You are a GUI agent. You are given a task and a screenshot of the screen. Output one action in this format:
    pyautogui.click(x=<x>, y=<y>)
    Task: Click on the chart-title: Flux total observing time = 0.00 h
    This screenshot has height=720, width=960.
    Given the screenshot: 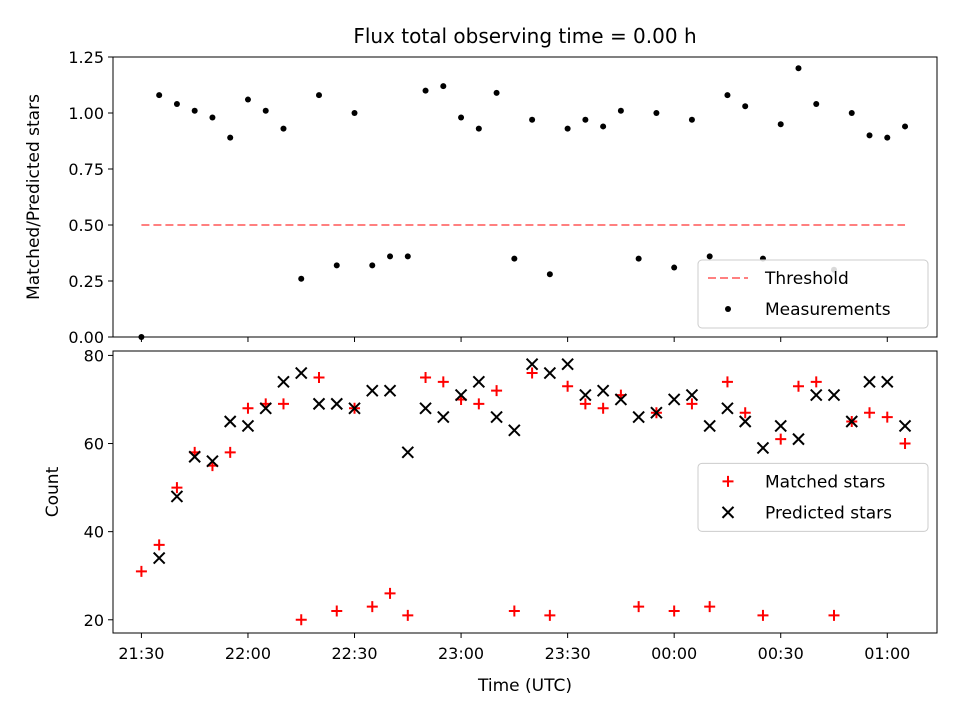 What is the action you would take?
    pyautogui.click(x=524, y=36)
    